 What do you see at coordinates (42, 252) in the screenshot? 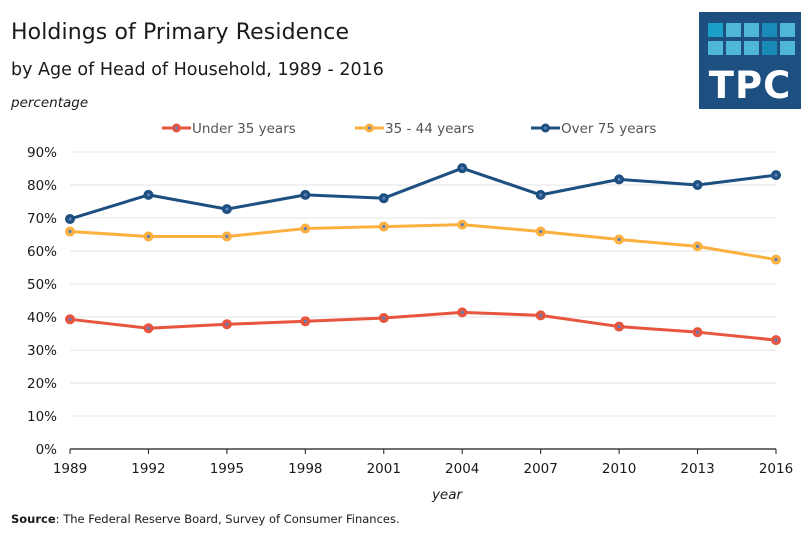
I see `y-tick-label: 60%` at bounding box center [42, 252].